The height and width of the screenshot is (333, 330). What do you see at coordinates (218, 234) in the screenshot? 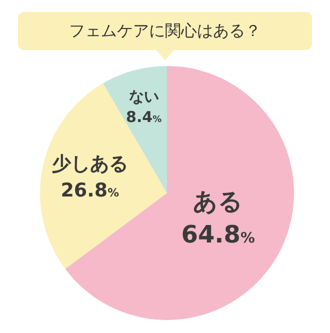
I see `data-label: 64.8%` at bounding box center [218, 234].